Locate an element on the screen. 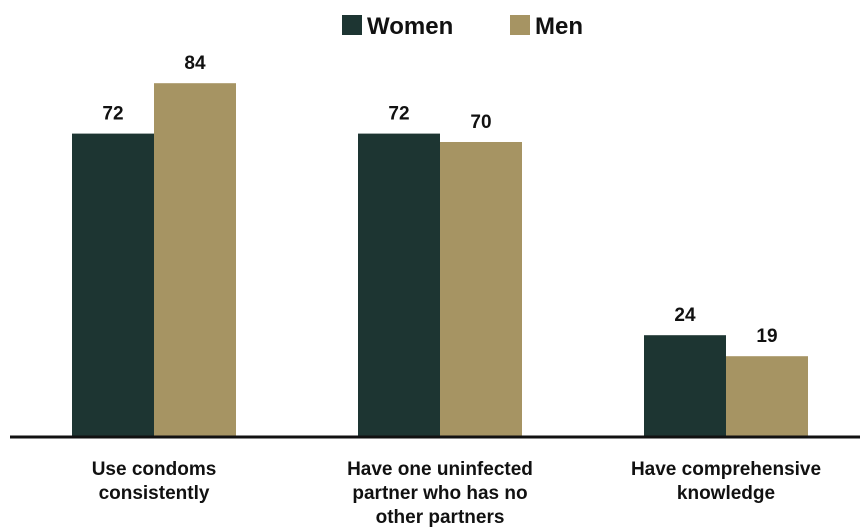  value-label-men-0: 84 is located at coordinates (195, 63).